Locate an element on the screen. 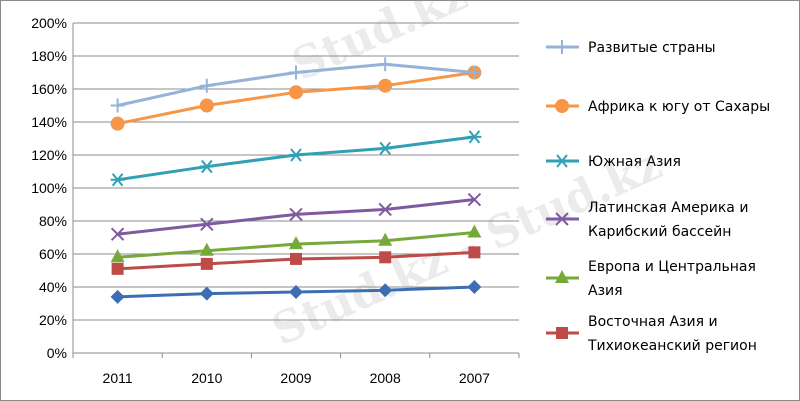 Image resolution: width=800 pixels, height=401 pixels. legend-item: Развитые страны is located at coordinates (631, 48).